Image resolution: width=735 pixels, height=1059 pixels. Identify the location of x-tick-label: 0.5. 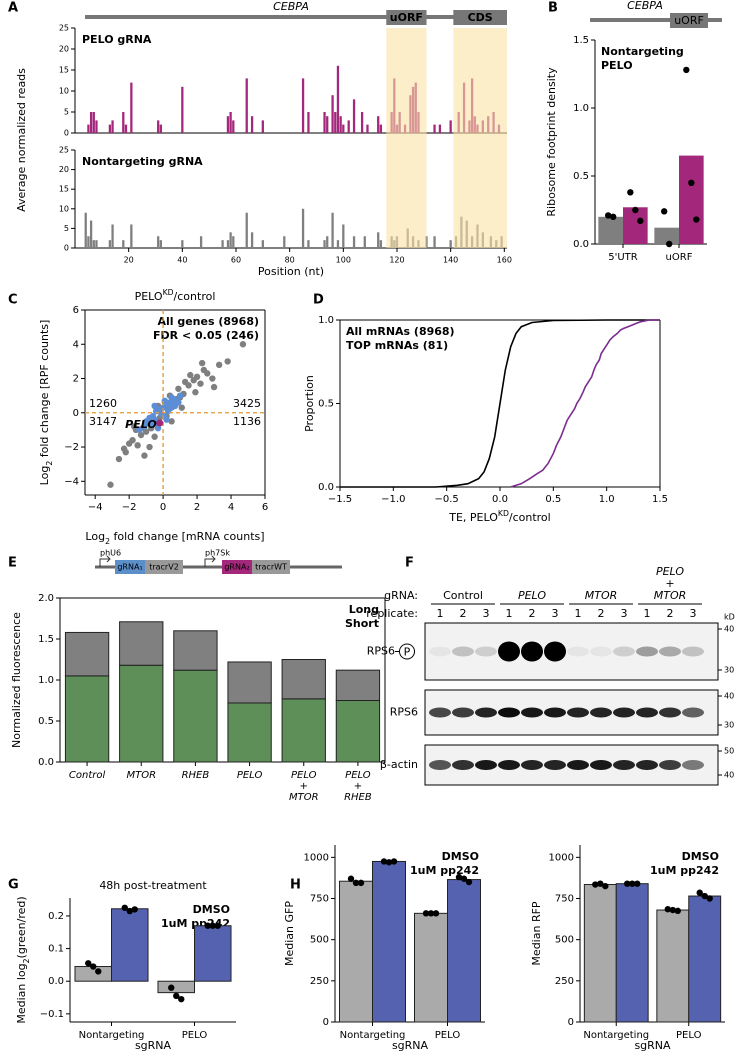
(553, 499).